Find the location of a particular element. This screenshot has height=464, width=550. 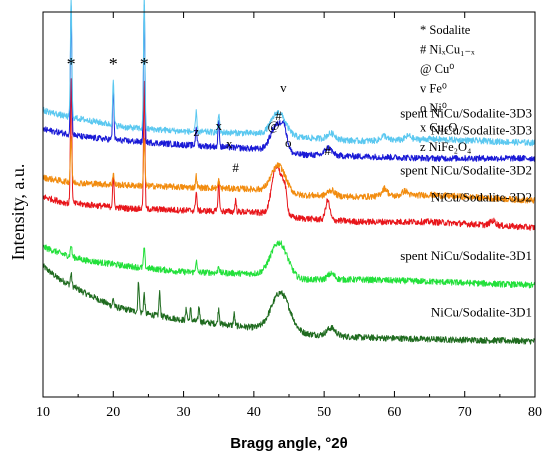

x-tick-label: 40 is located at coordinates (254, 412).